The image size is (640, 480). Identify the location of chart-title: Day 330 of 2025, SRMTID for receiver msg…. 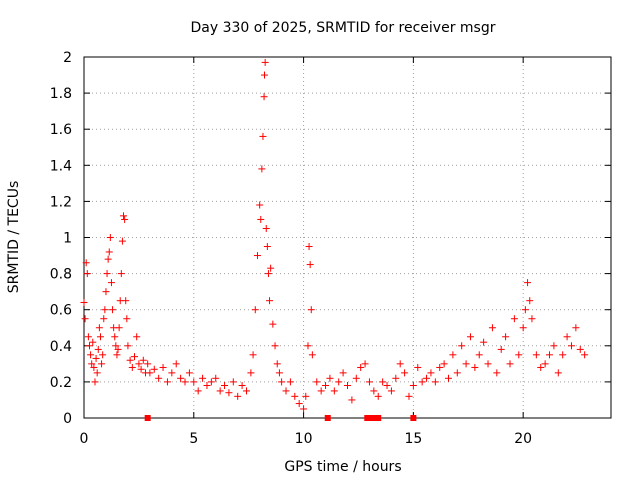
(343, 28).